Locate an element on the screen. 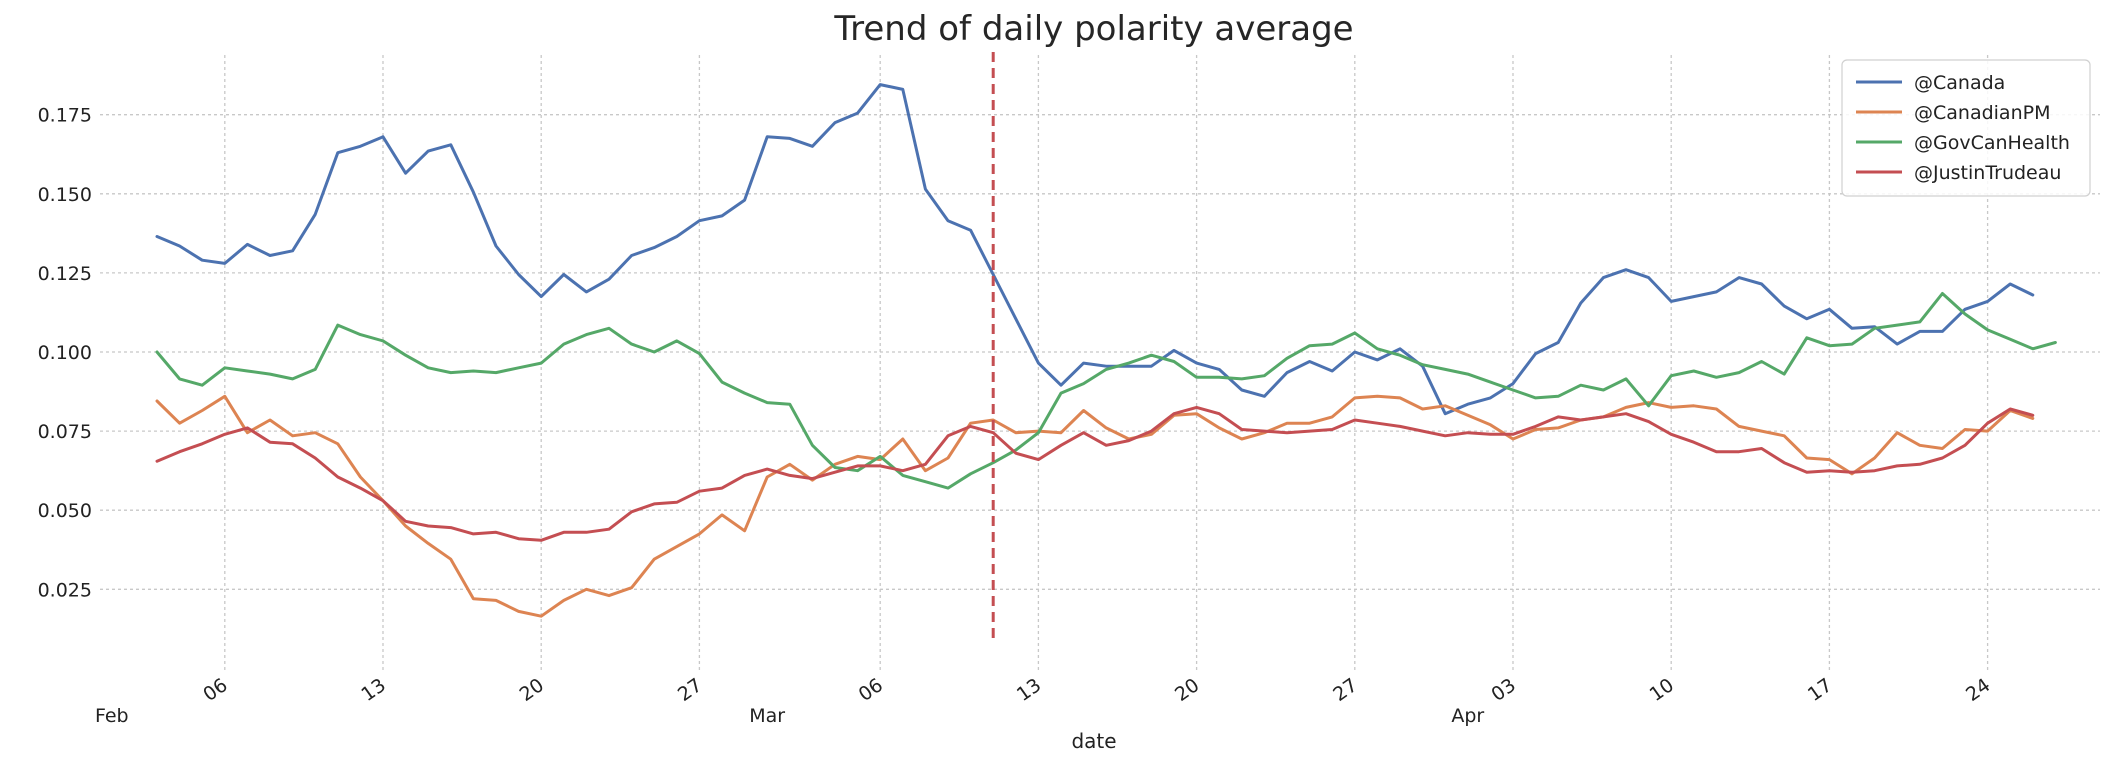  month-labels: Feb Mar Apr is located at coordinates (789, 716).